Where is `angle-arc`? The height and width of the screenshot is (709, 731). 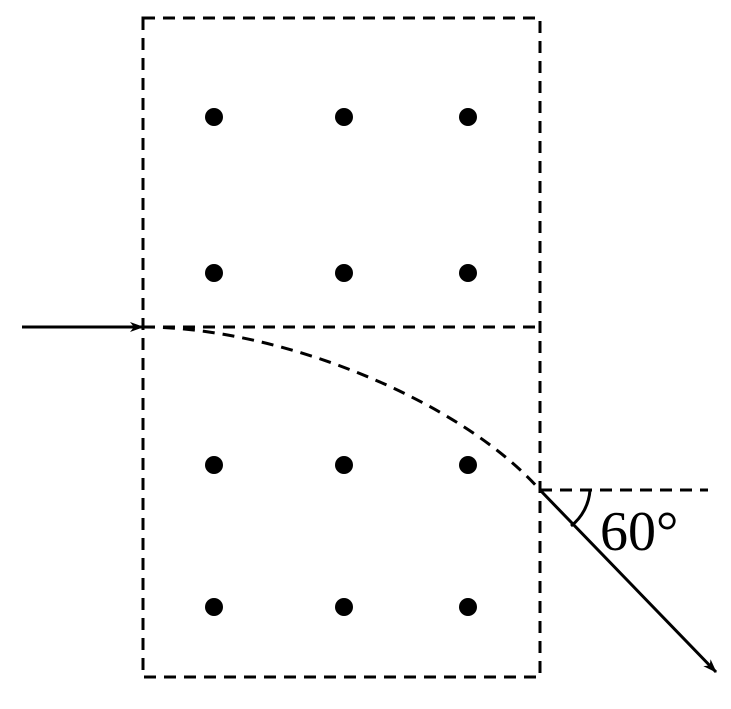 angle-arc is located at coordinates (581, 508).